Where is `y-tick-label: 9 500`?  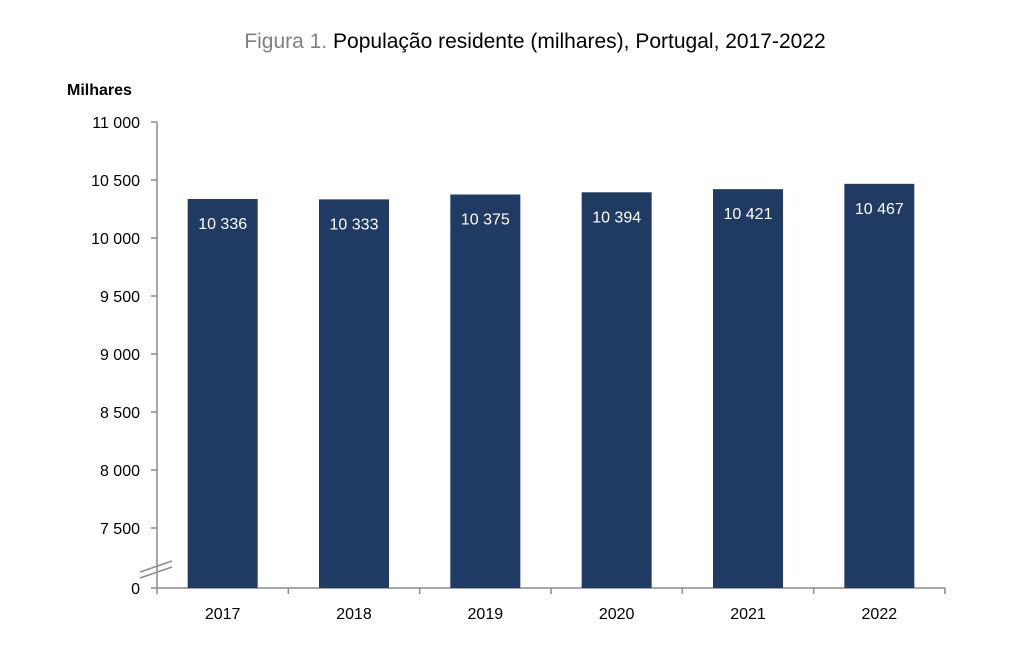 y-tick-label: 9 500 is located at coordinates (120, 297).